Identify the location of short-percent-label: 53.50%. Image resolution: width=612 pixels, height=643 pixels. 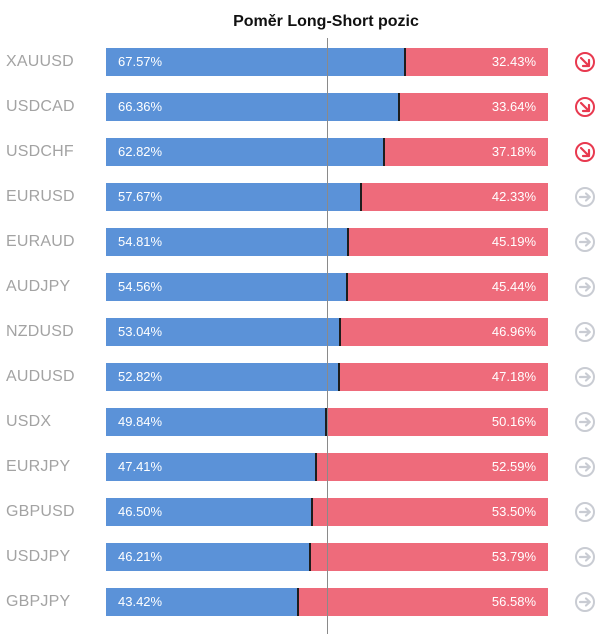
(513, 511).